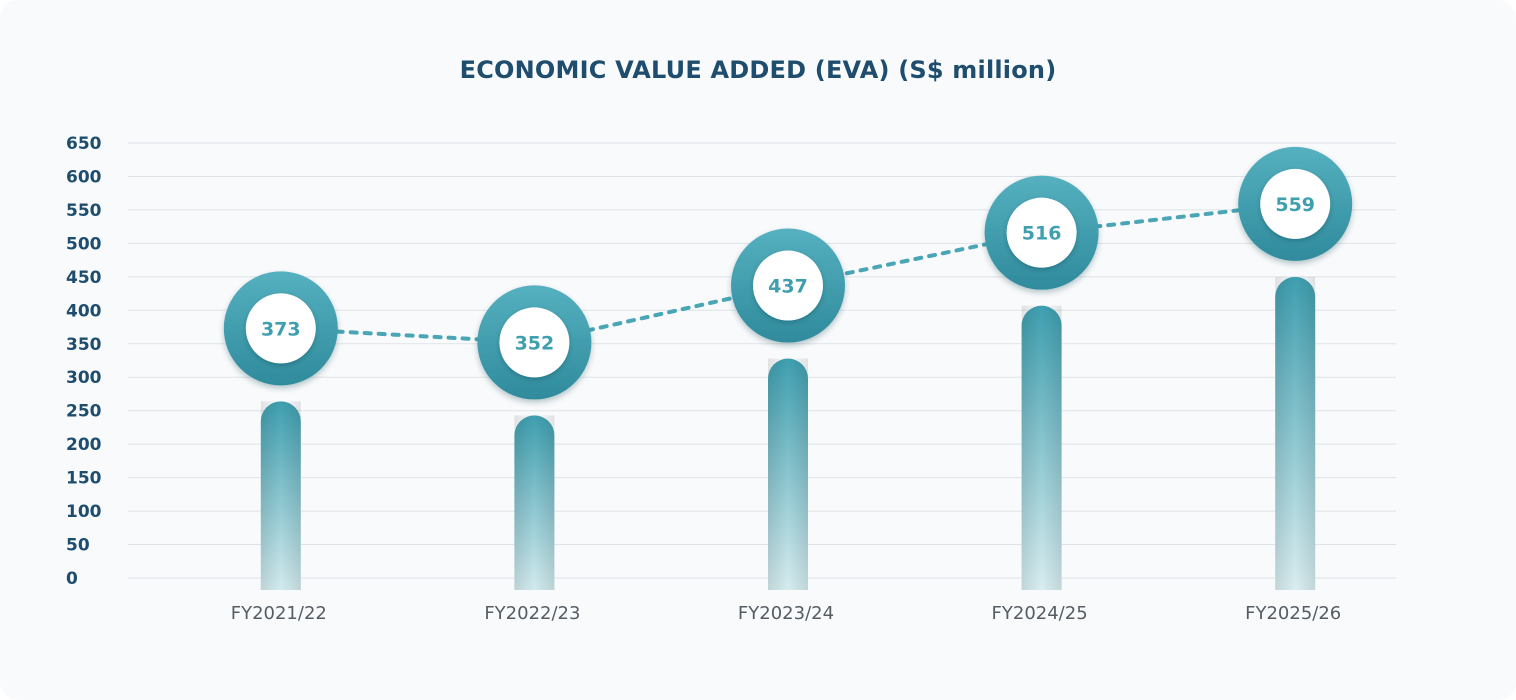  What do you see at coordinates (72, 579) in the screenshot?
I see `y-tick-label: 0` at bounding box center [72, 579].